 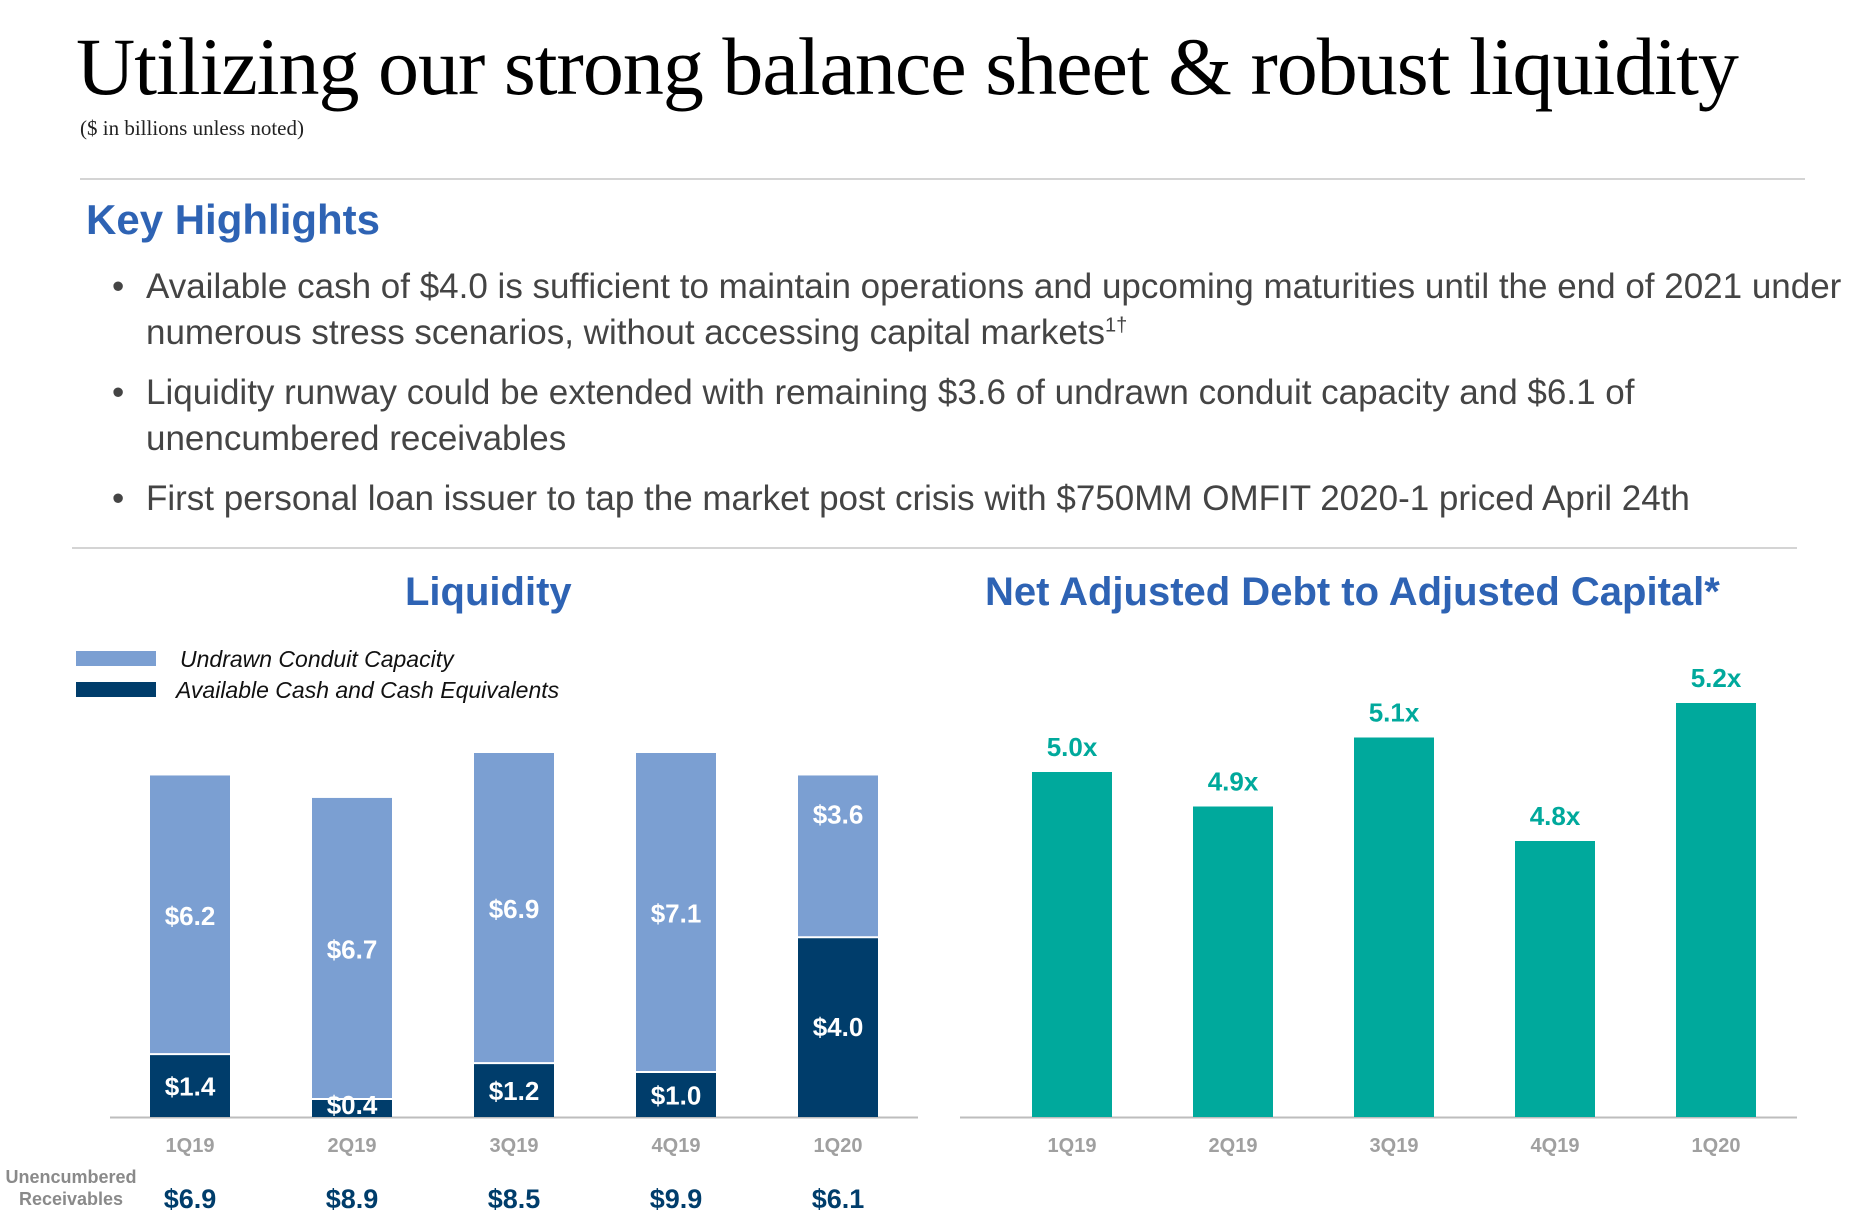 I want to click on data-label-undrawn: $7.1, so click(x=676, y=914).